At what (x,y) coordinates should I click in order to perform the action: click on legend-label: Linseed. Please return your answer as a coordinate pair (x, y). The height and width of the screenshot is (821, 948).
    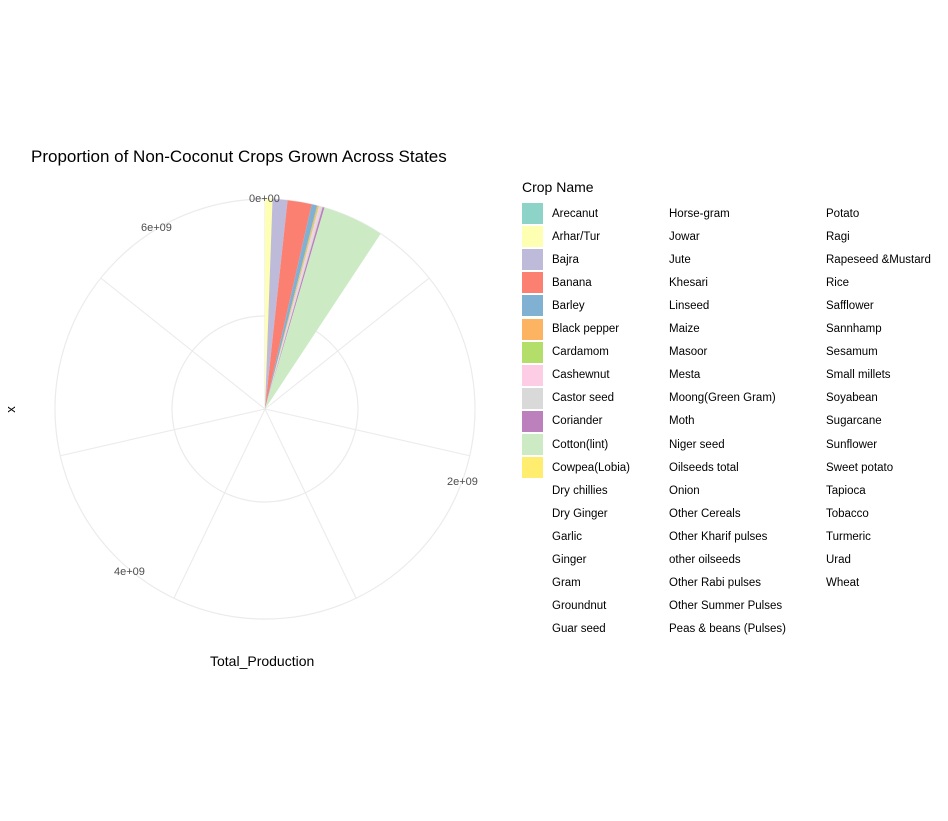
    Looking at the image, I should click on (689, 305).